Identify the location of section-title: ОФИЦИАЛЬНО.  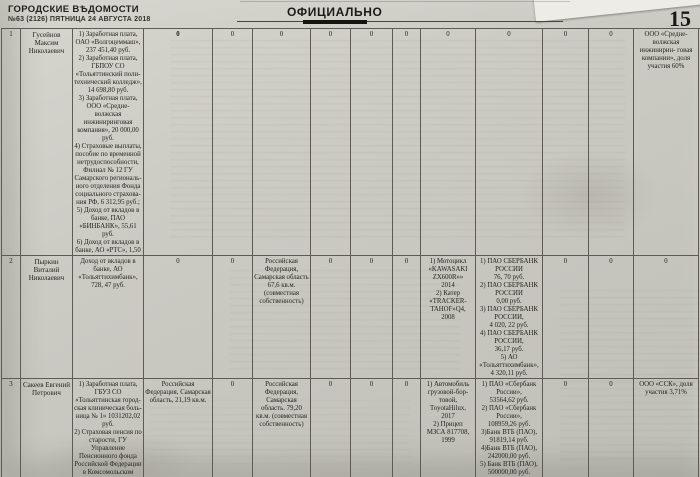
(335, 12).